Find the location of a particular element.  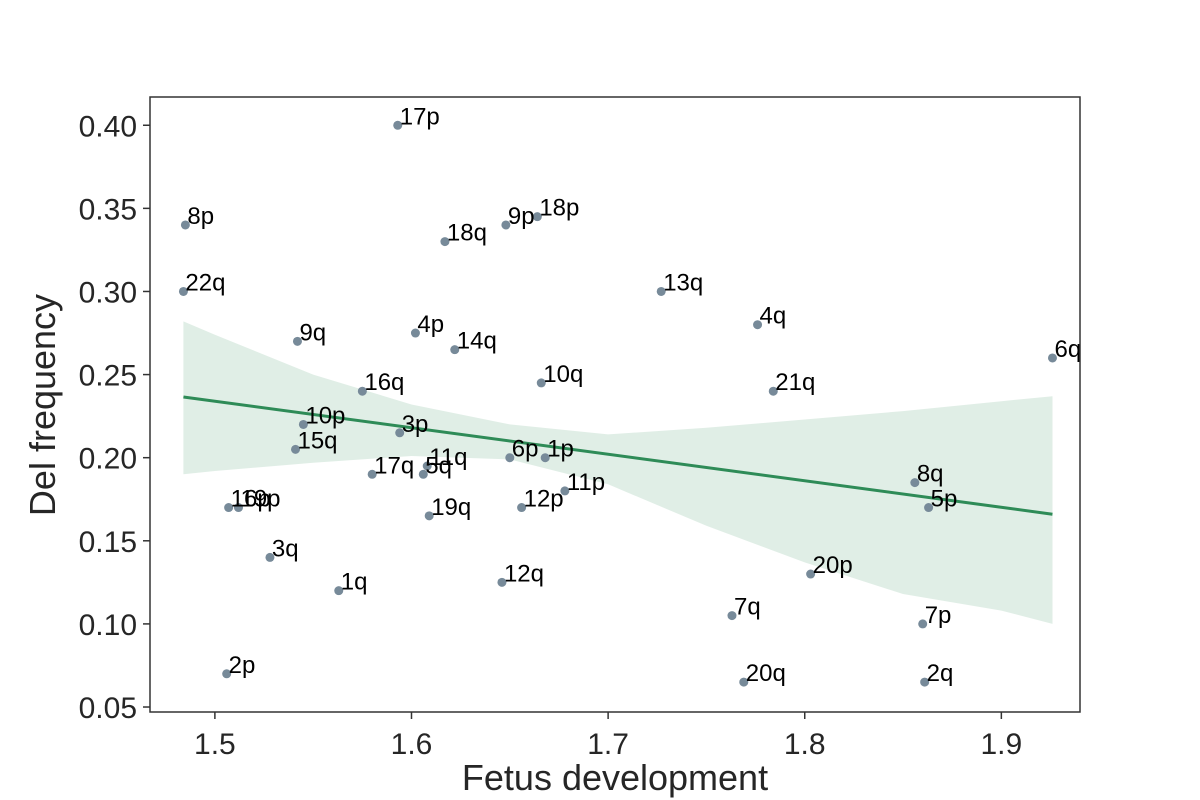

x-tick-label-2: 1.7 is located at coordinates (608, 744).